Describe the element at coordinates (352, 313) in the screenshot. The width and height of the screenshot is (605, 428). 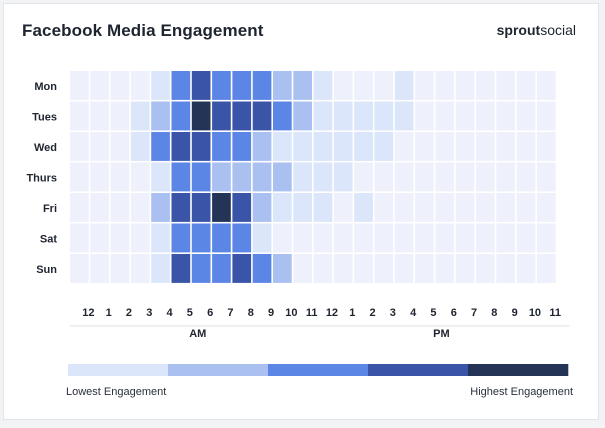
I see `column-label: 1` at that location.